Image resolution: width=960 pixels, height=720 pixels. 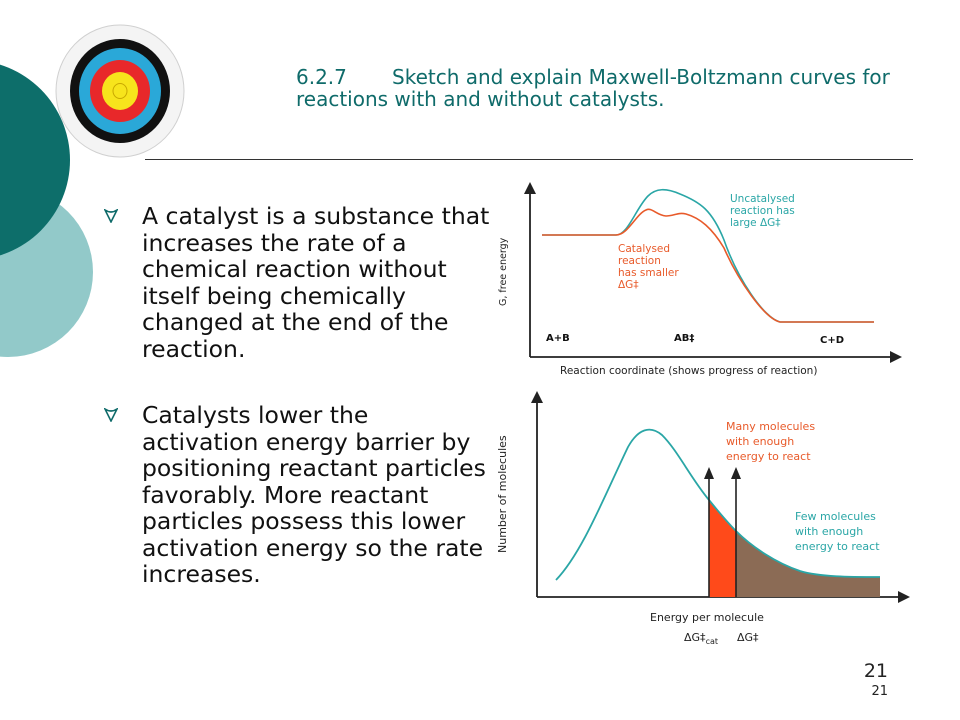 I want to click on mb-y-label: Number of molecules, so click(x=502, y=494).